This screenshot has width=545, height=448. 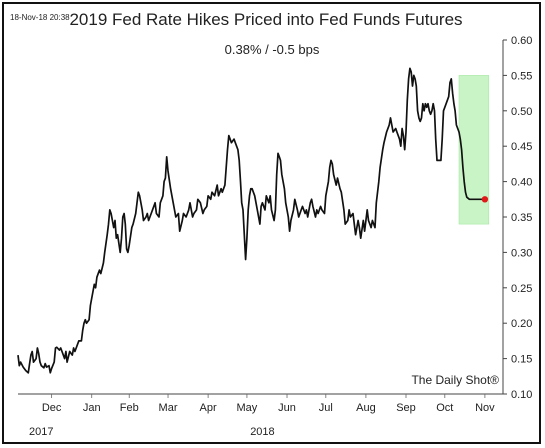 I want to click on x-tick-label: Jan, so click(x=92, y=408).